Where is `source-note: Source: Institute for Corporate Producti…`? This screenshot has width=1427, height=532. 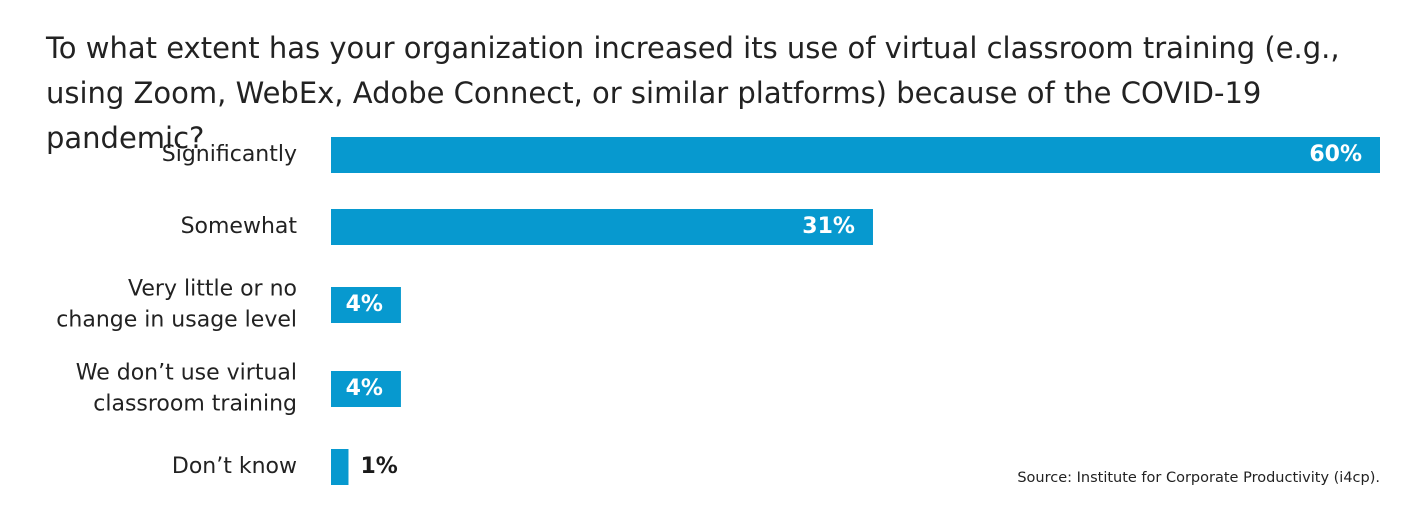
source-note: Source: Institute for Corporate Producti… is located at coordinates (1198, 478).